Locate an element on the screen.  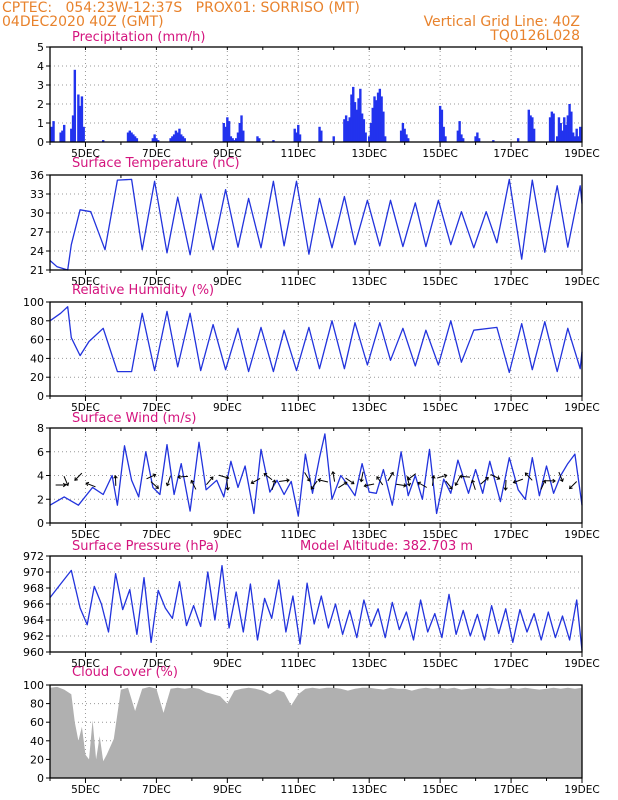
grid-line-note: Vertical Grid Line: 40Z is located at coordinates (501, 22).